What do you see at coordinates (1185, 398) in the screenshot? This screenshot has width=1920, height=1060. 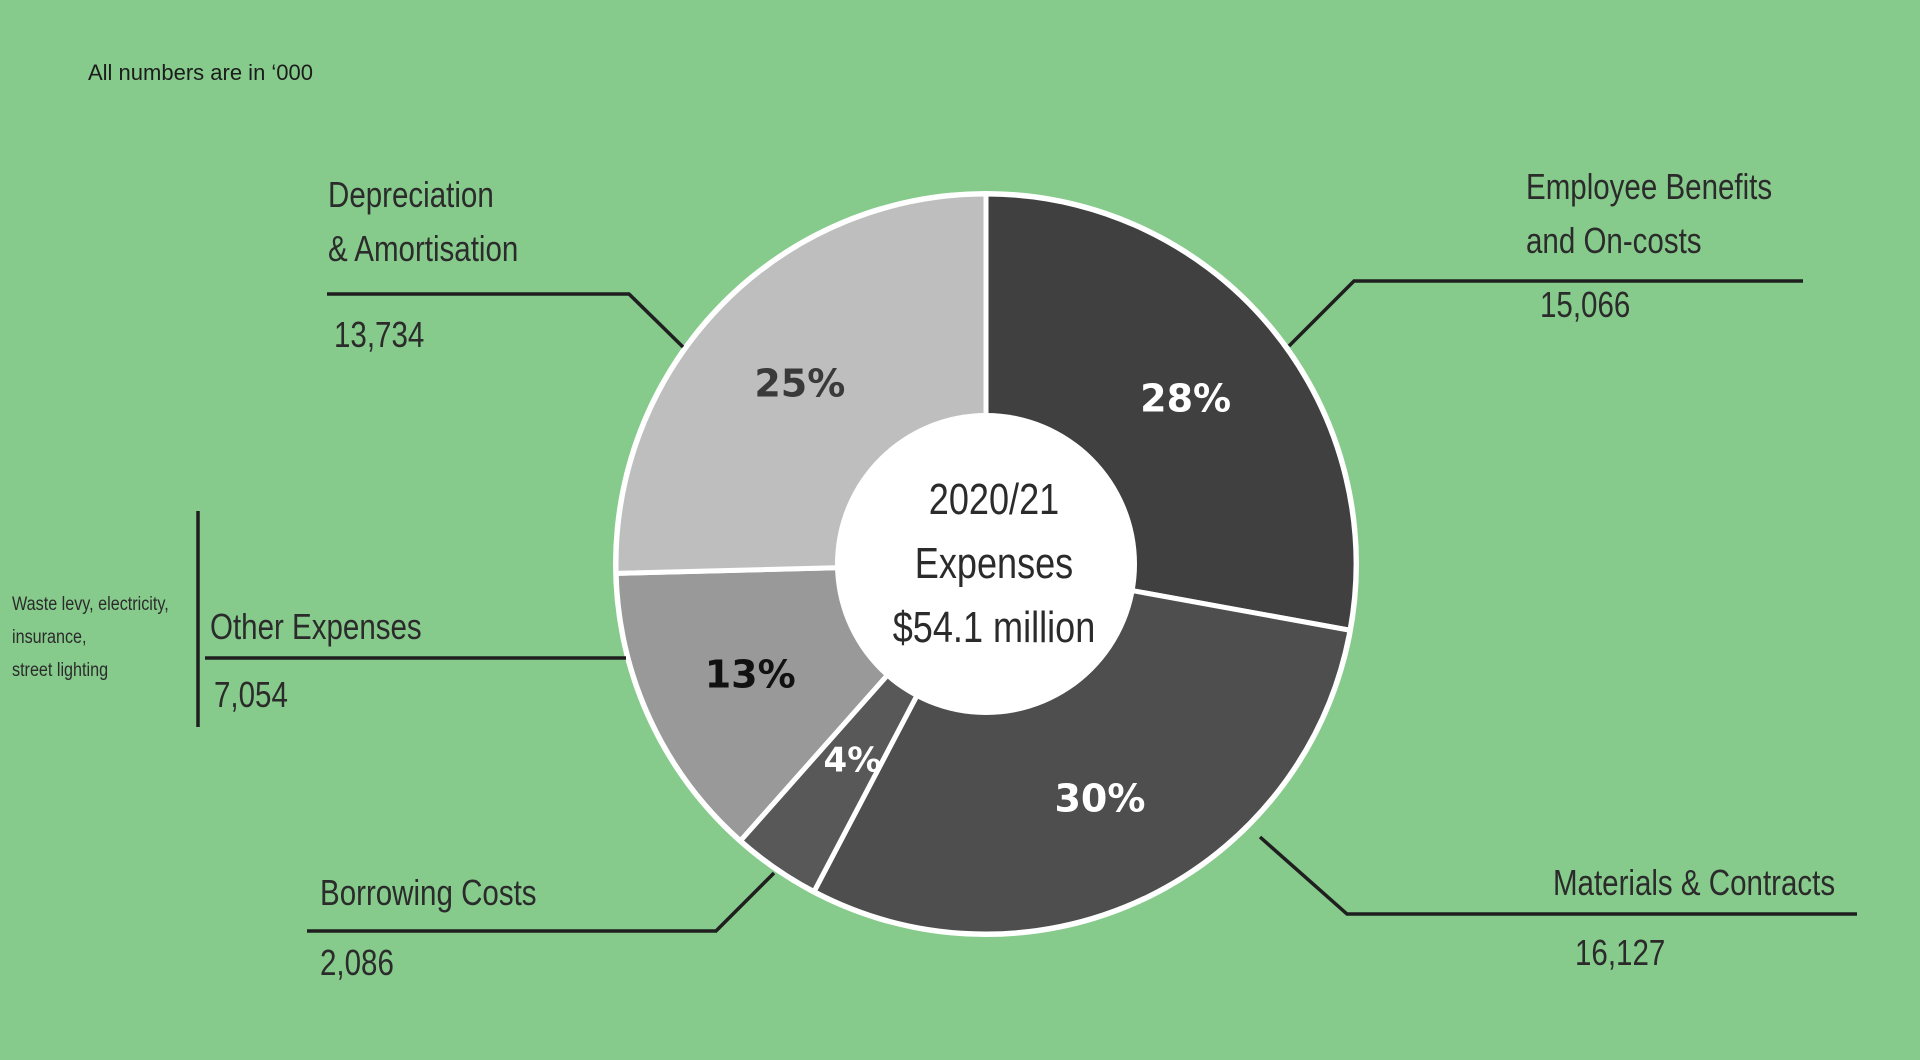 I see `pct-label-employee: 28%` at bounding box center [1185, 398].